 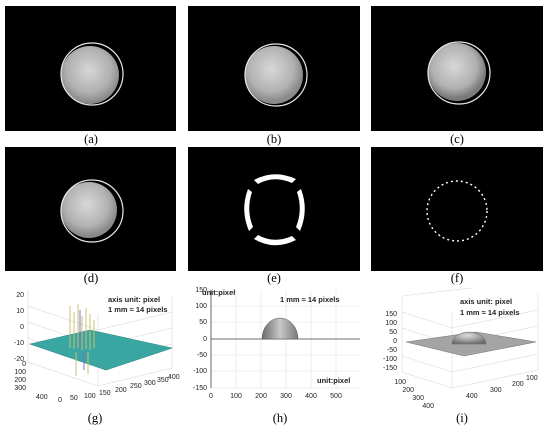 I want to click on y-tick: 150, so click(x=201, y=290).